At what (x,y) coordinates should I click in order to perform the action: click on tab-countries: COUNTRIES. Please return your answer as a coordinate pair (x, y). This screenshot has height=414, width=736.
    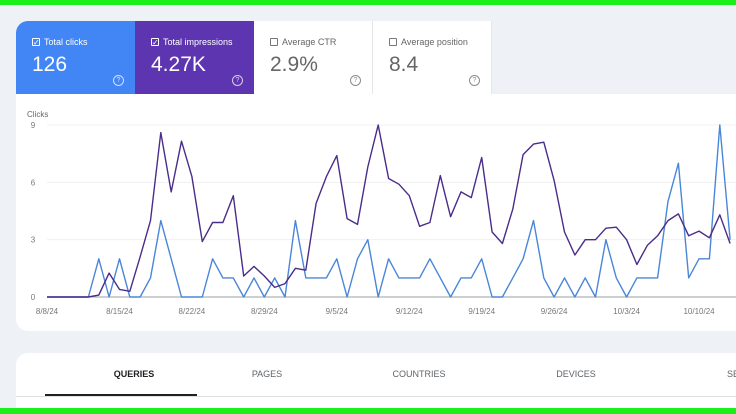
    Looking at the image, I should click on (419, 374).